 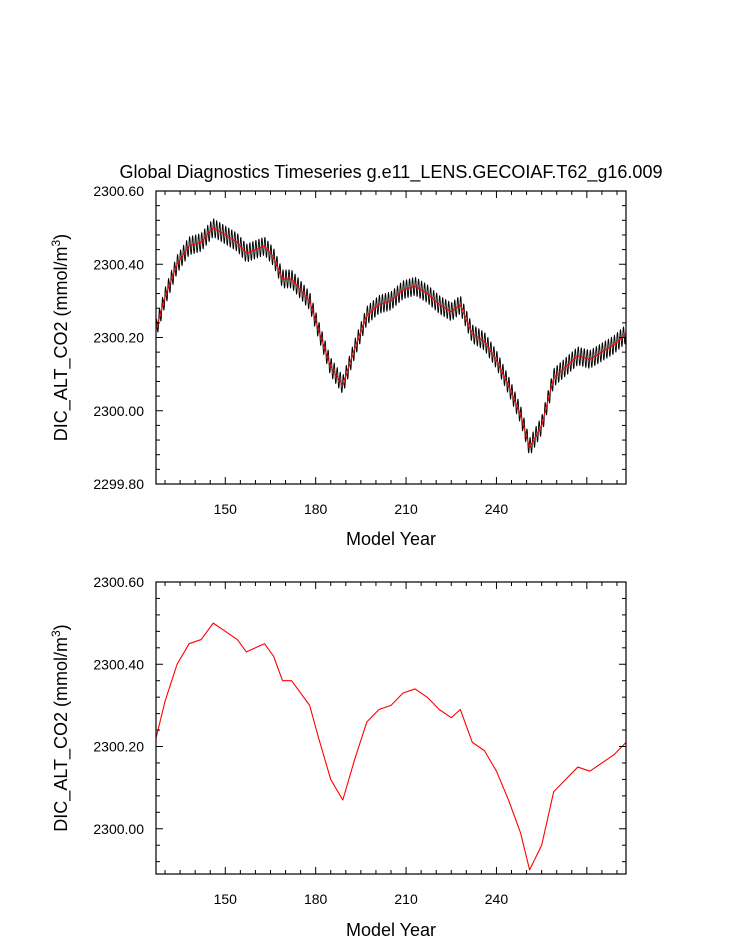 What do you see at coordinates (61, 627) in the screenshot?
I see `bottom-y-axis-title-tail: )` at bounding box center [61, 627].